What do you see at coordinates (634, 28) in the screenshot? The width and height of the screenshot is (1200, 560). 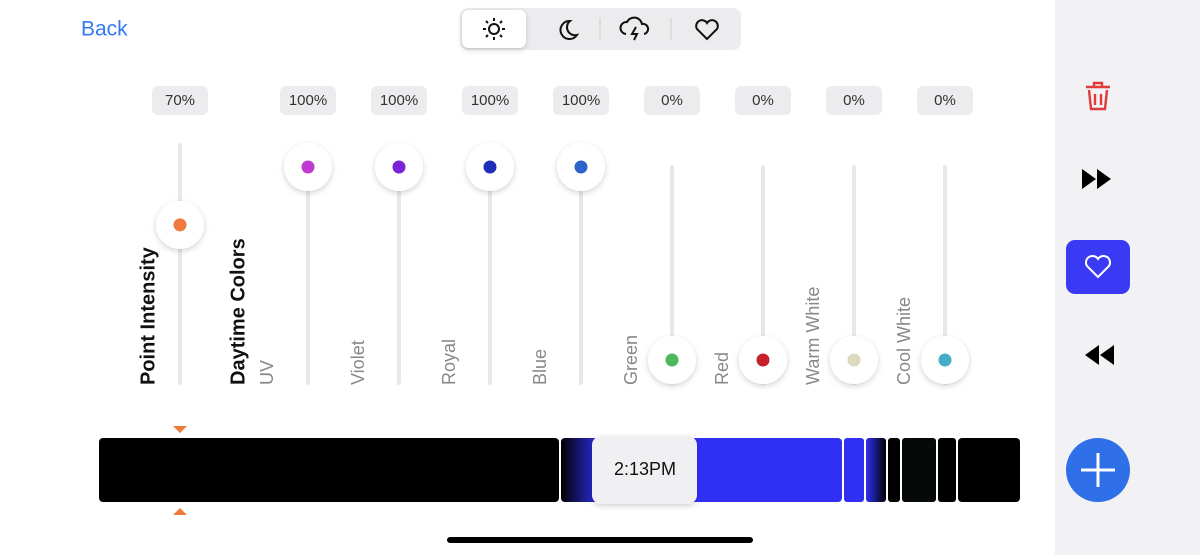 I see `segment-storm` at bounding box center [634, 28].